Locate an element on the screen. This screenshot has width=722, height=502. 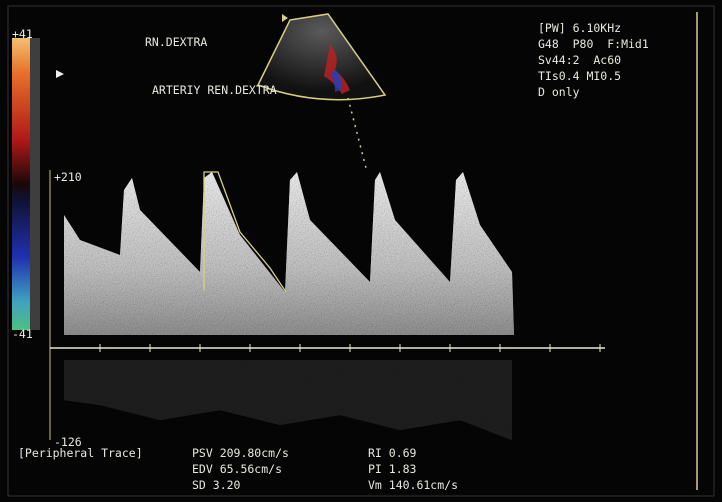
spectrum-mirror is located at coordinates (288, 400).